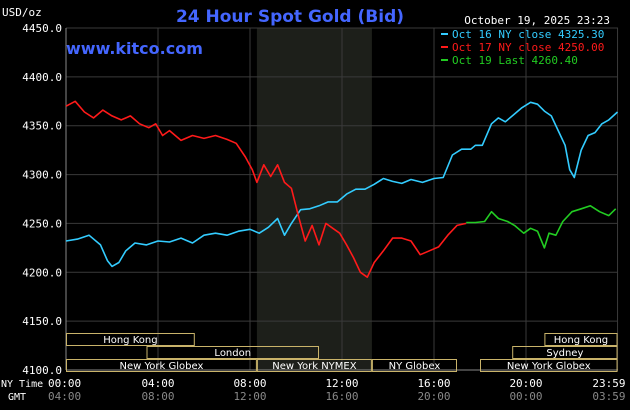  Describe the element at coordinates (525, 383) in the screenshot. I see `x-tick-ny-5: 20:00` at that location.